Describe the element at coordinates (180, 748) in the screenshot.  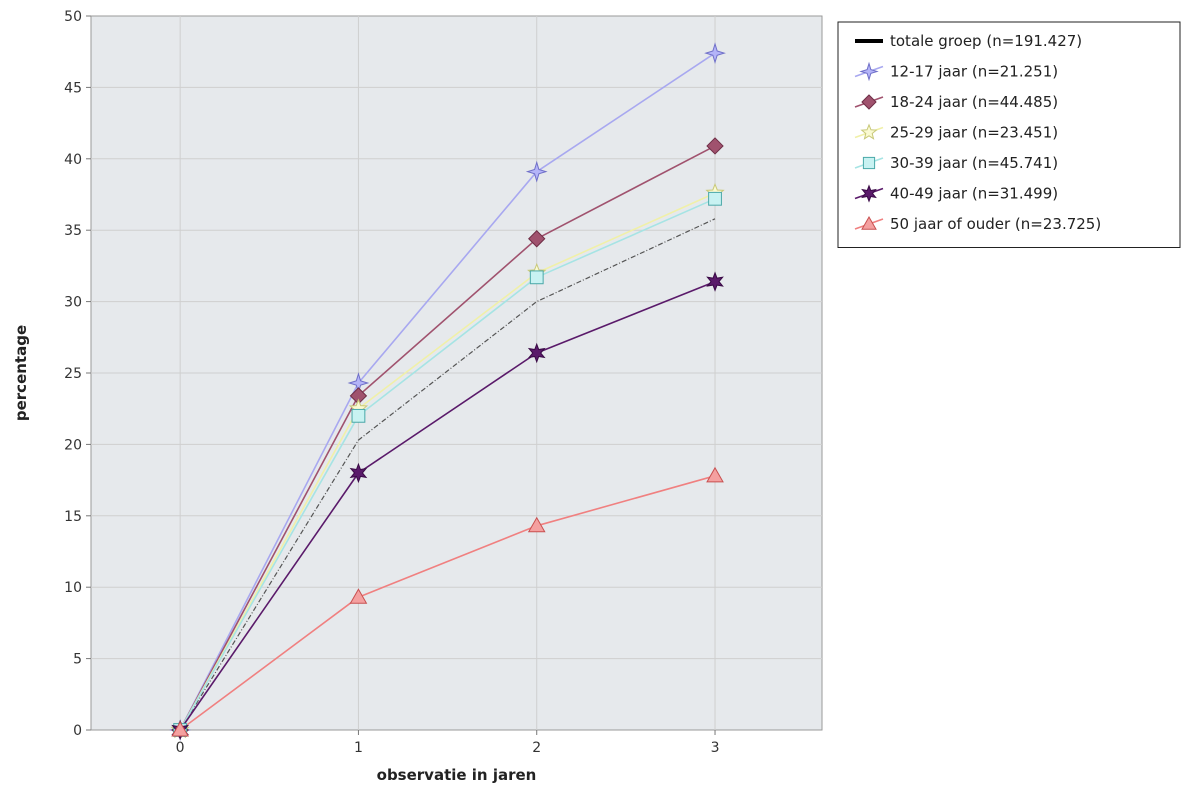
I see `x-tick-label: 0` at that location.